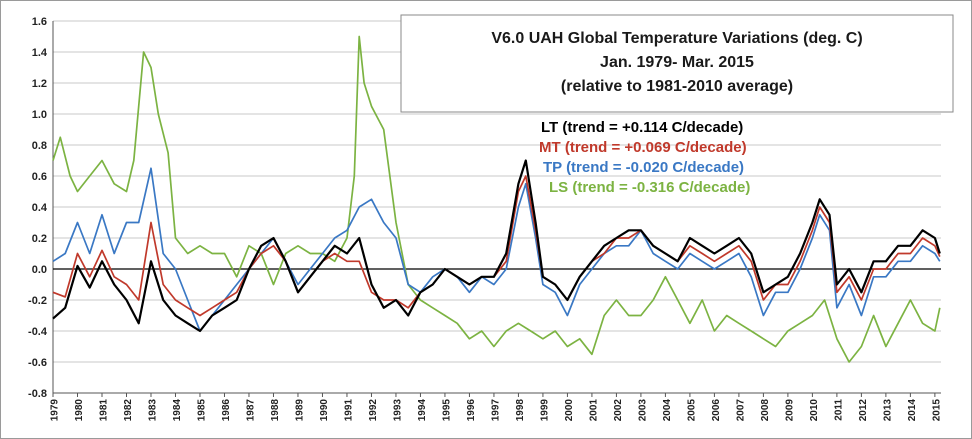 The width and height of the screenshot is (972, 439). Describe the element at coordinates (520, 410) in the screenshot. I see `x-tick-label: 1998` at that location.